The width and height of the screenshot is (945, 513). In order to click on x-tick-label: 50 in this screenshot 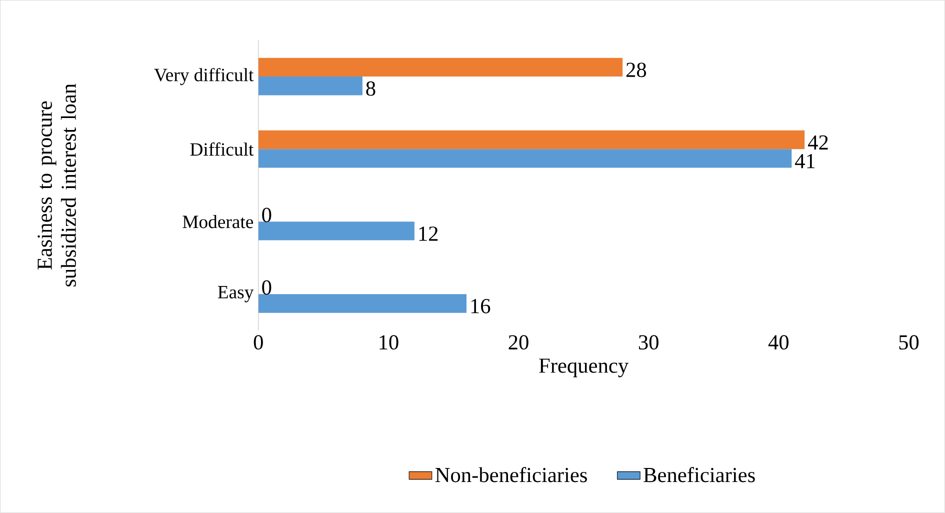, I will do `click(909, 342)`.